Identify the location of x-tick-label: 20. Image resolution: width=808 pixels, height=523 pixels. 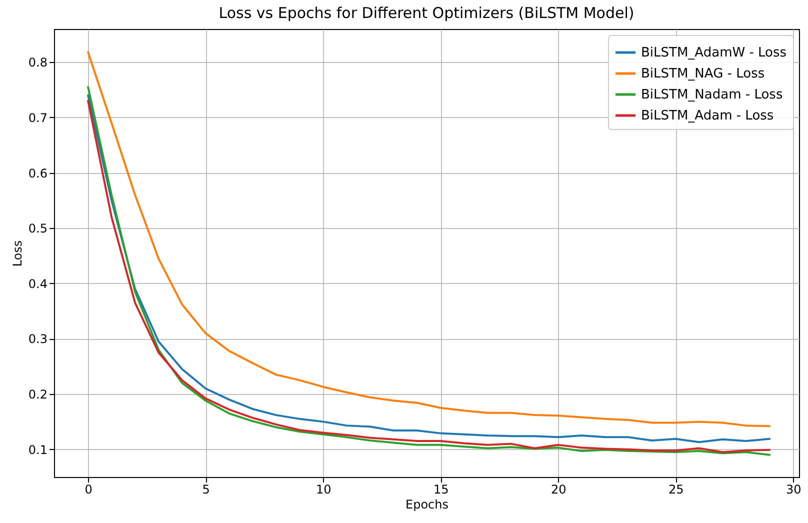
(558, 489).